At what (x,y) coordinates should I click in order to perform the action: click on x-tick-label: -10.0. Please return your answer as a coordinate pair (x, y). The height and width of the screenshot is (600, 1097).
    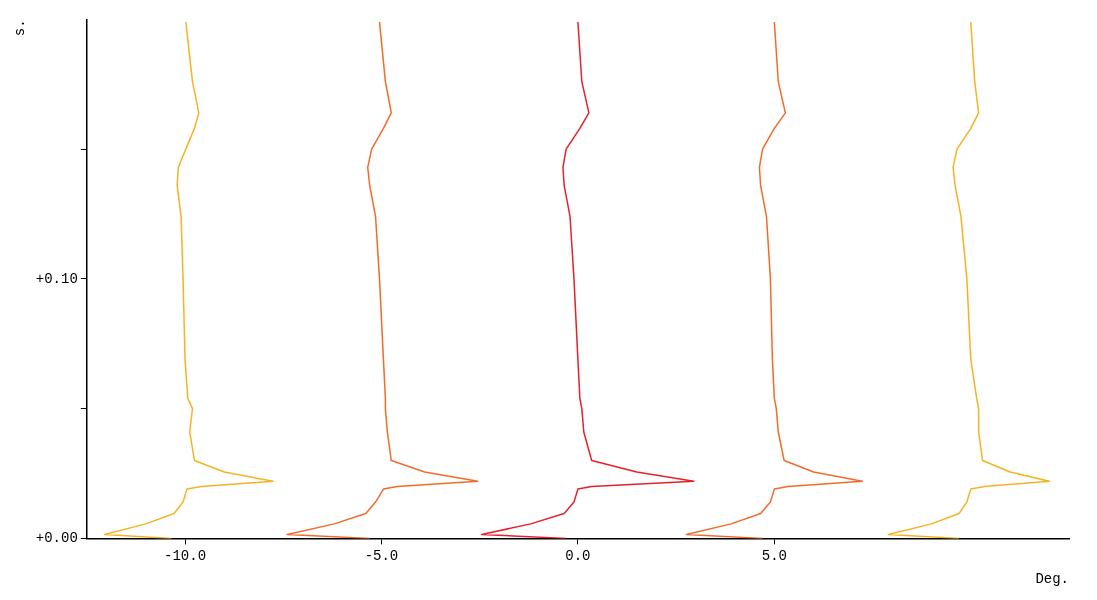
    Looking at the image, I should click on (185, 555).